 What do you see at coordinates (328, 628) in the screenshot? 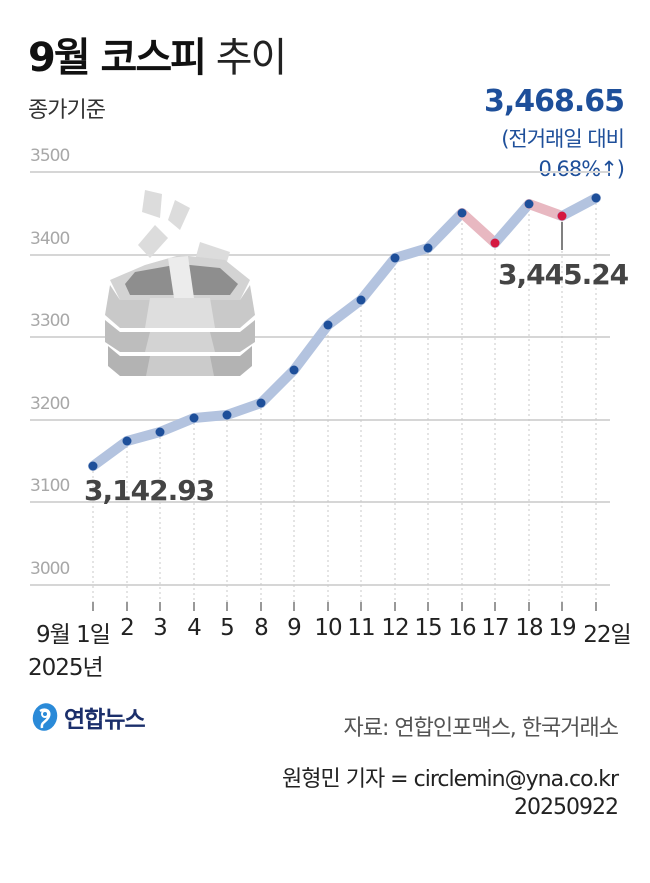
I see `x-label-10: 10` at bounding box center [328, 628].